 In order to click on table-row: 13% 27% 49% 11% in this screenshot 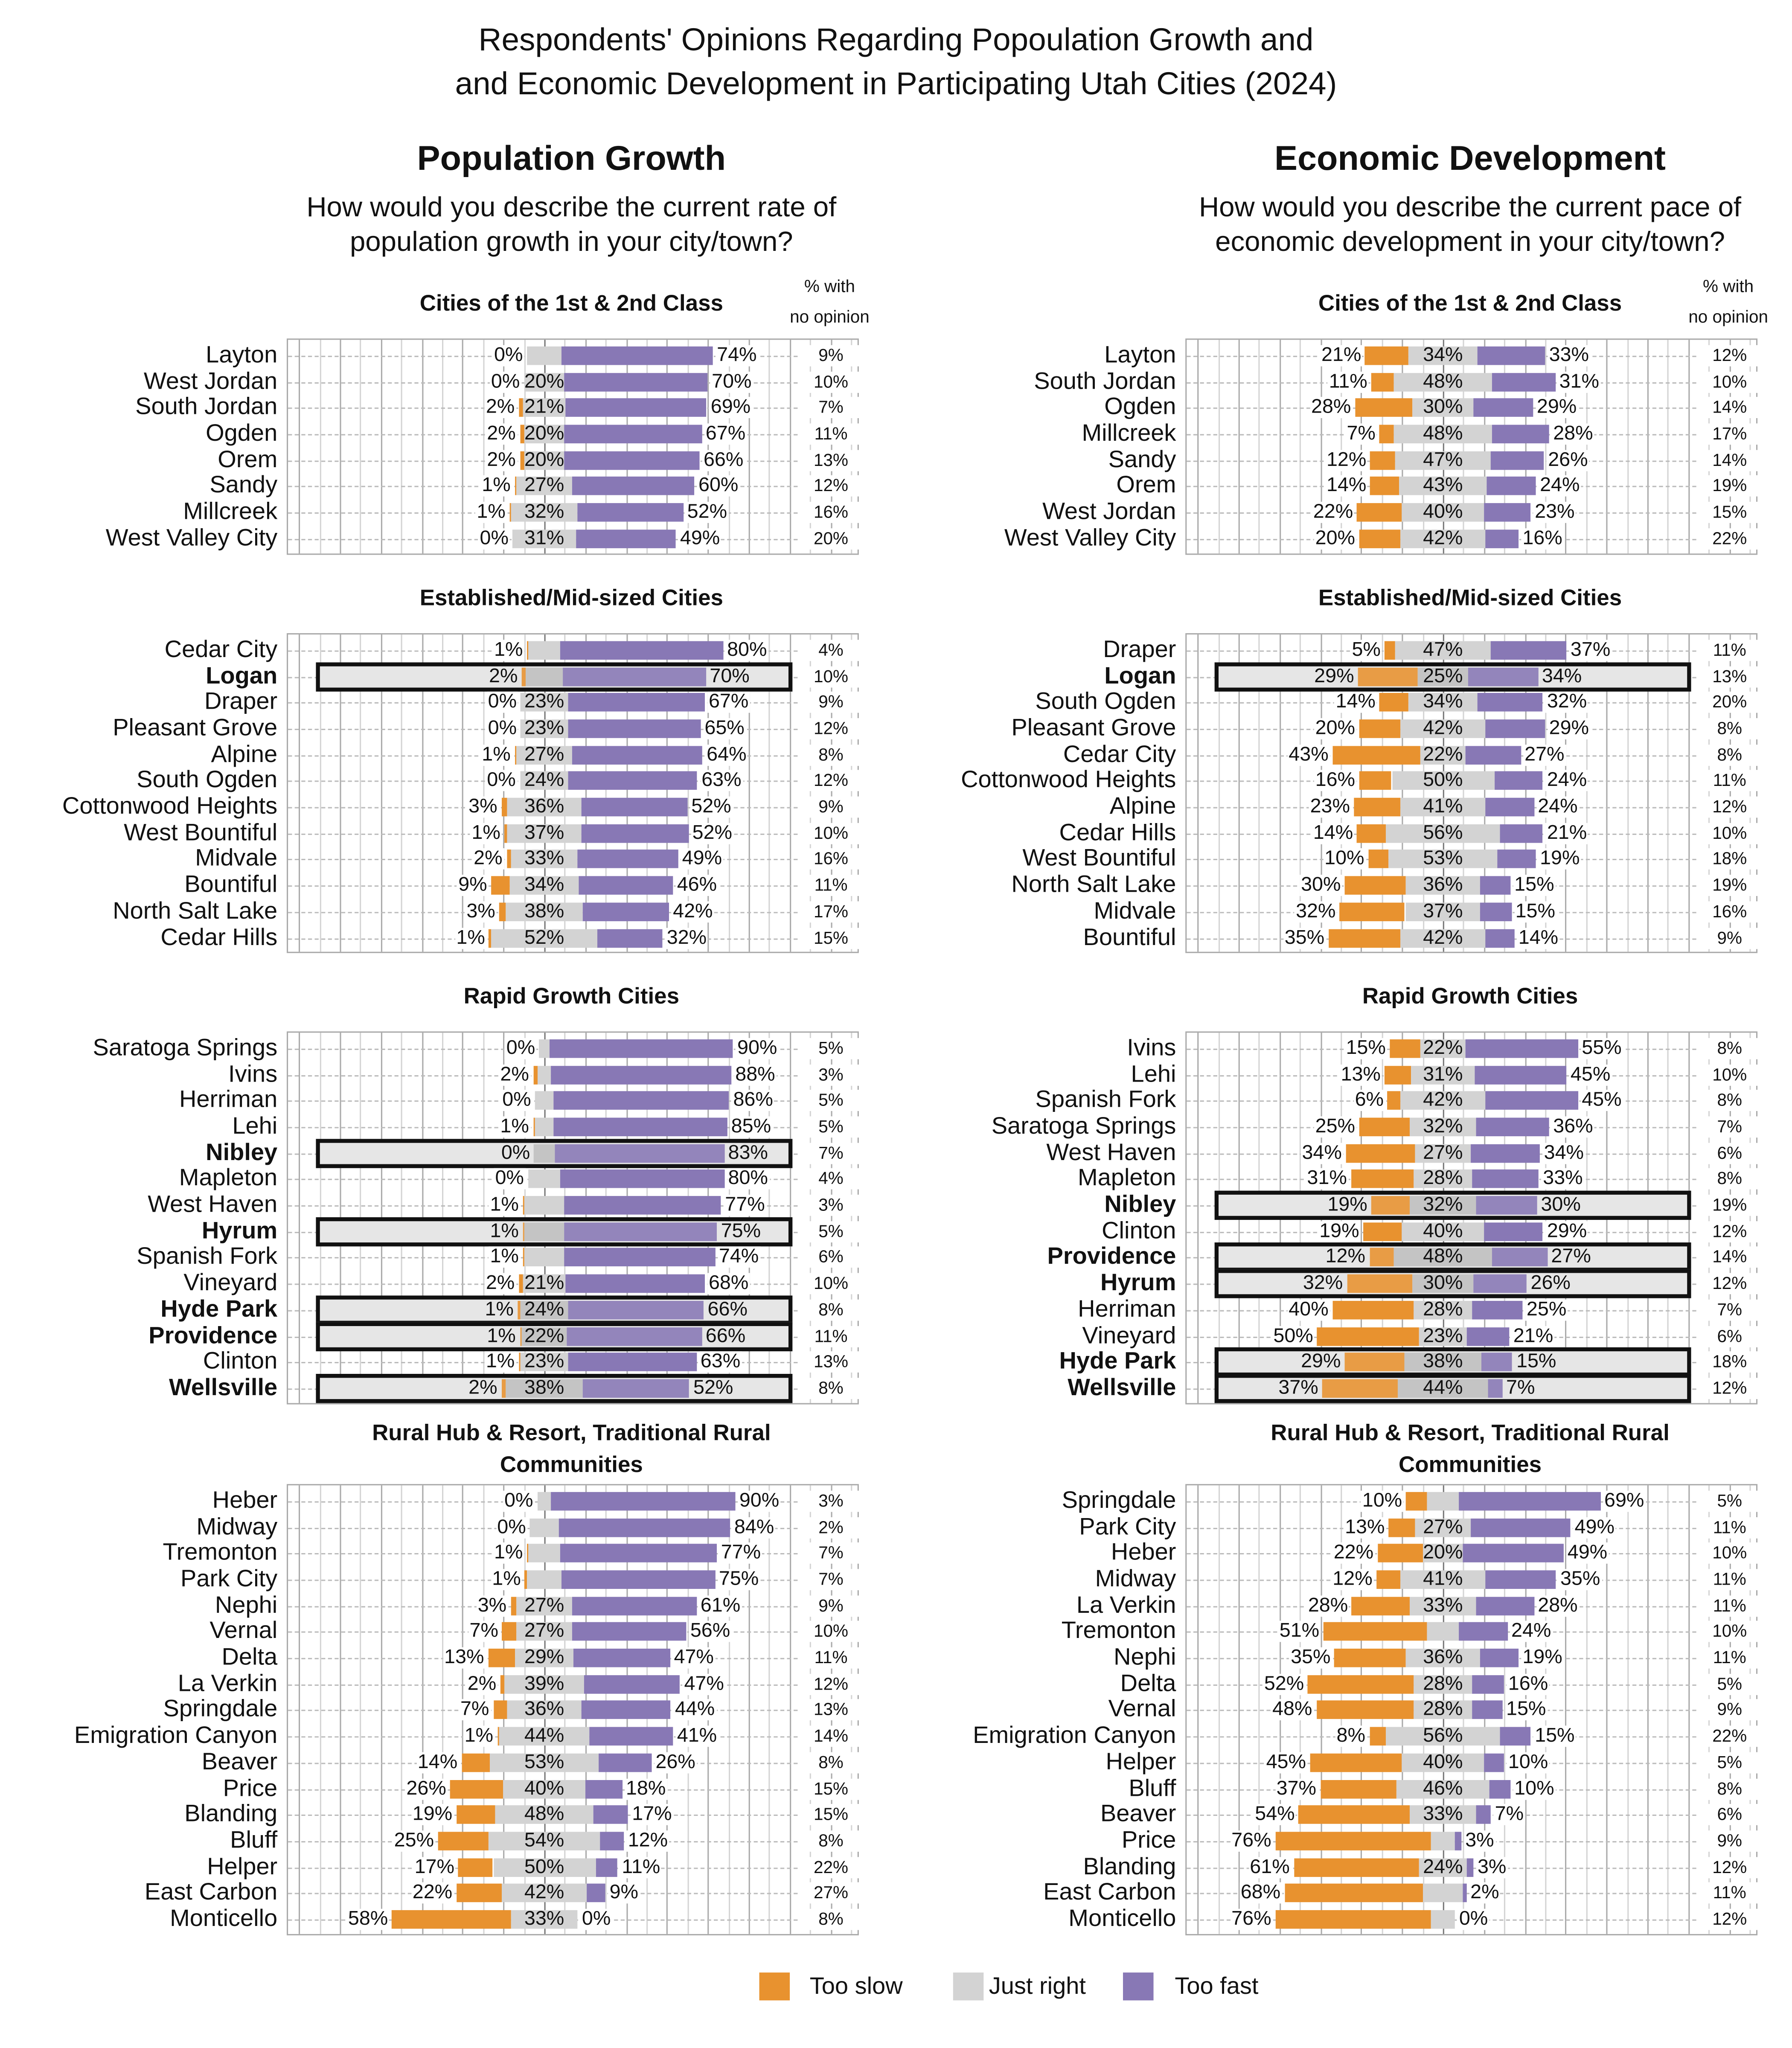, I will do `click(1475, 1709)`.